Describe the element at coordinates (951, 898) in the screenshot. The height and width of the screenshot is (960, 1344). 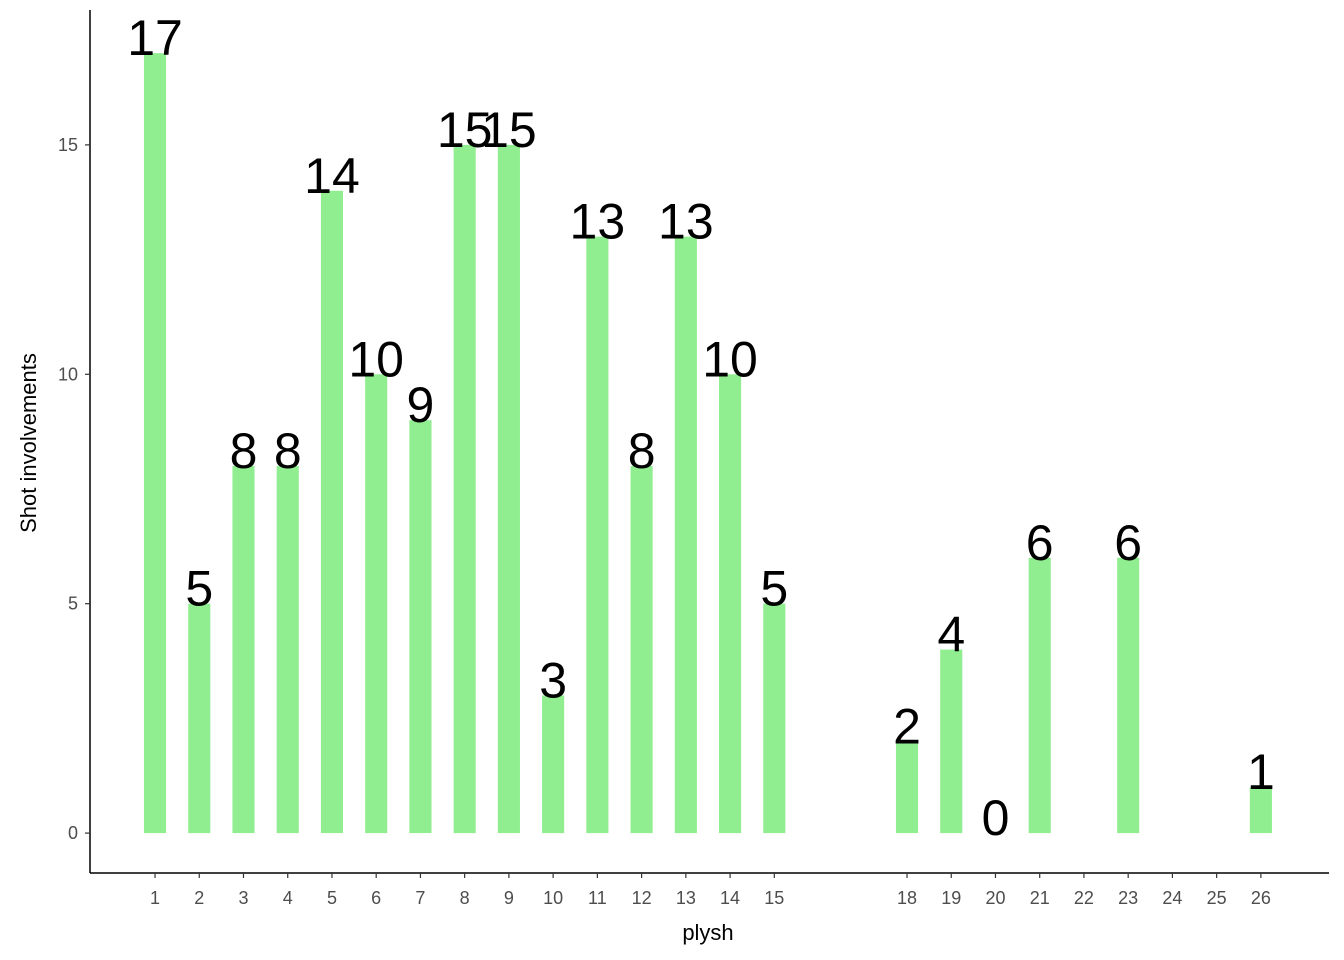
I see `x-tick-label: 19` at that location.